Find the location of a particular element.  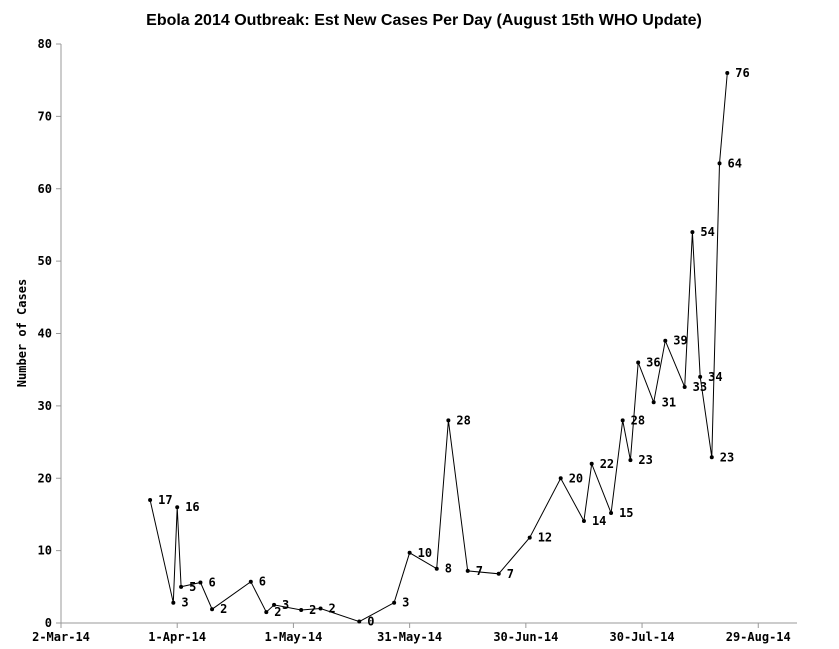

data-label: 31 is located at coordinates (669, 402).